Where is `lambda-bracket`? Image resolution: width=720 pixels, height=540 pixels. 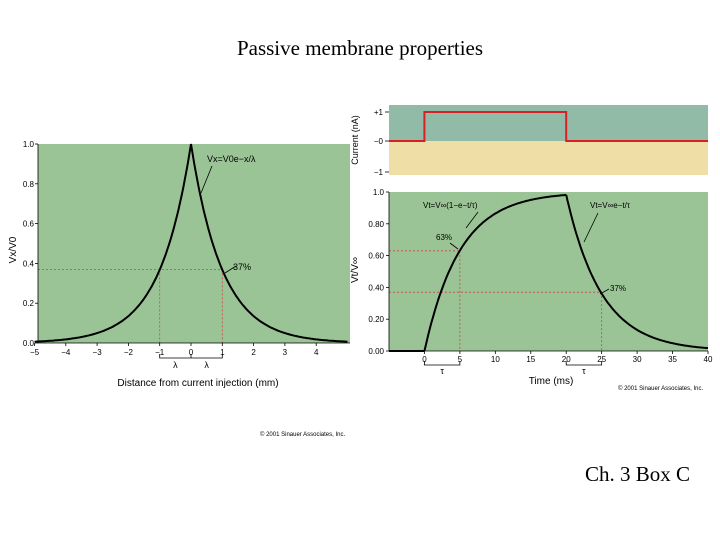 lambda-bracket is located at coordinates (191, 356).